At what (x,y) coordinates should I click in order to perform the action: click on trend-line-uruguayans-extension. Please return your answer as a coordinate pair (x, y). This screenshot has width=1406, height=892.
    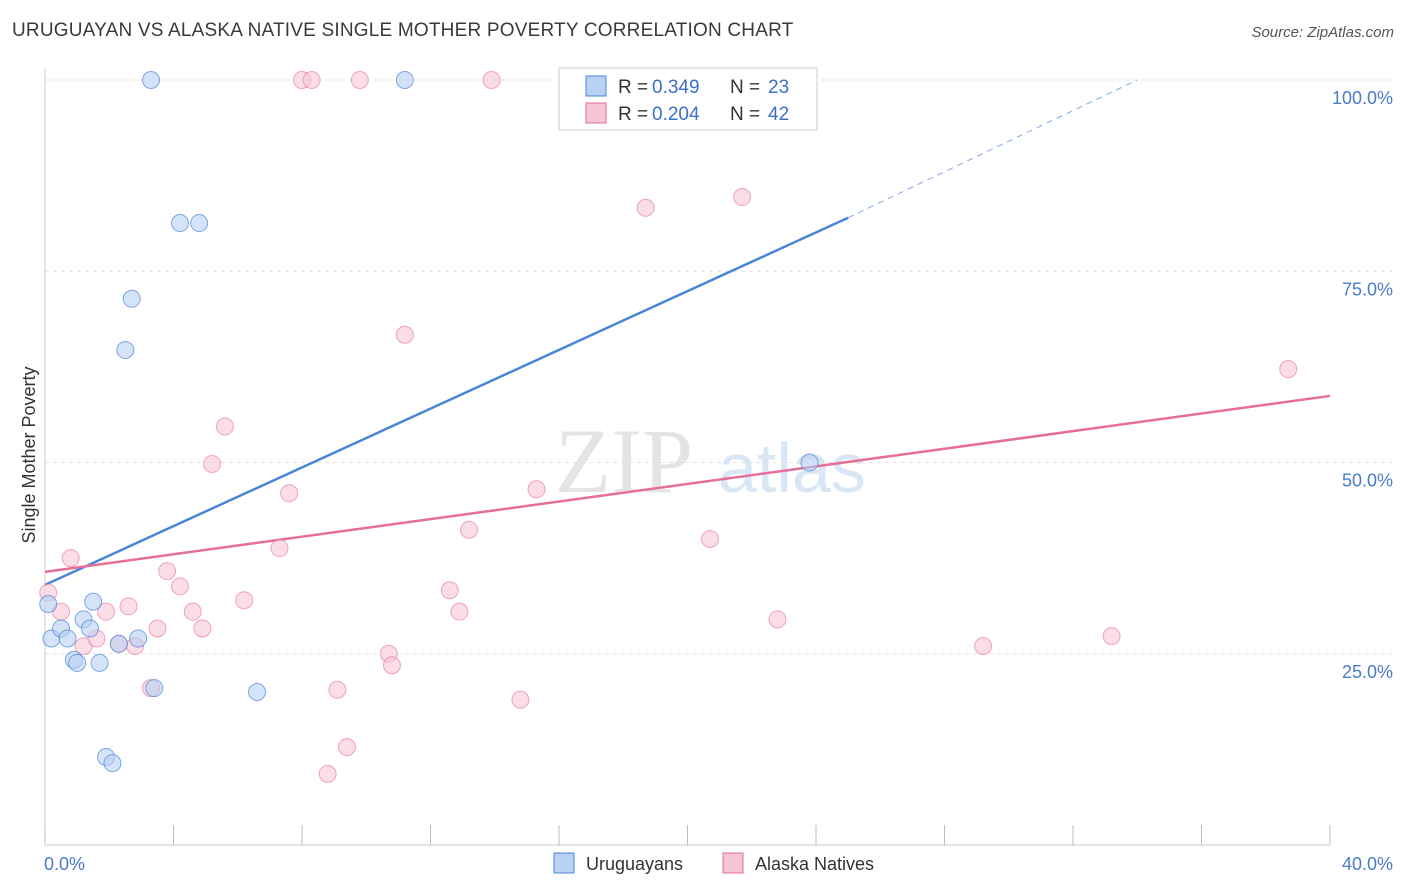
    Looking at the image, I should click on (992, 149).